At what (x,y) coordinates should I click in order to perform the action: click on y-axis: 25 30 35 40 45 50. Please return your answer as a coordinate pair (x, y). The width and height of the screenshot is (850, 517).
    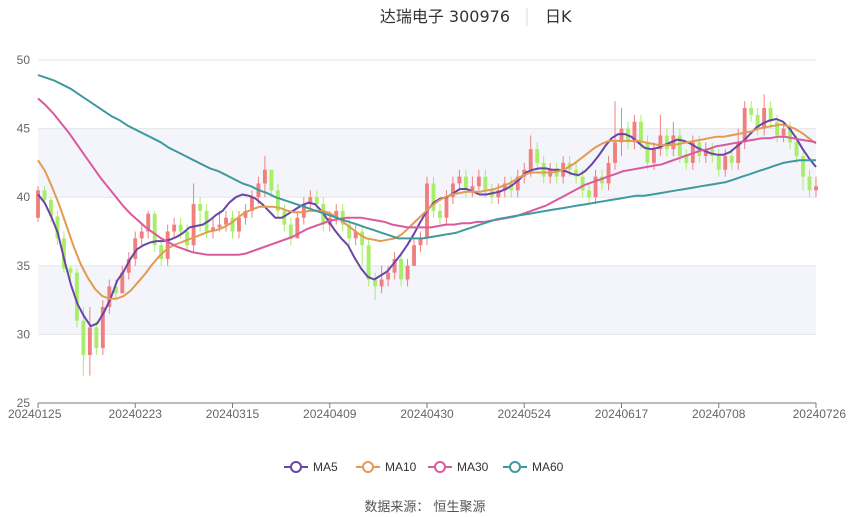
    Looking at the image, I should click on (24, 231).